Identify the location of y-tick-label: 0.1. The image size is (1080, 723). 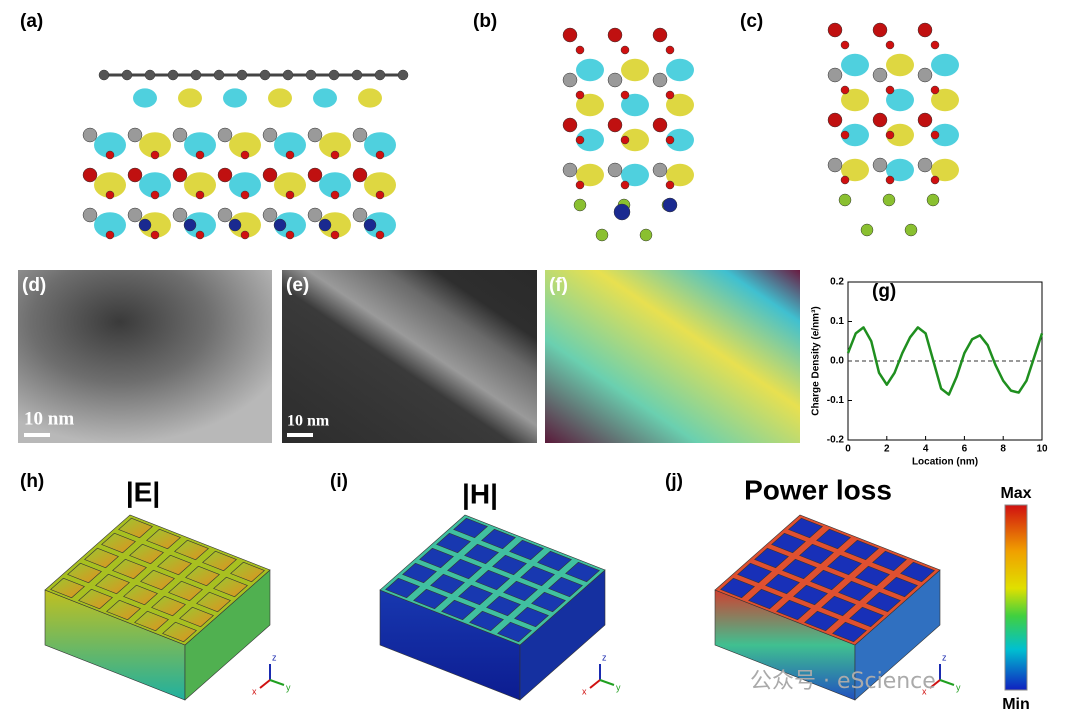
(837, 321).